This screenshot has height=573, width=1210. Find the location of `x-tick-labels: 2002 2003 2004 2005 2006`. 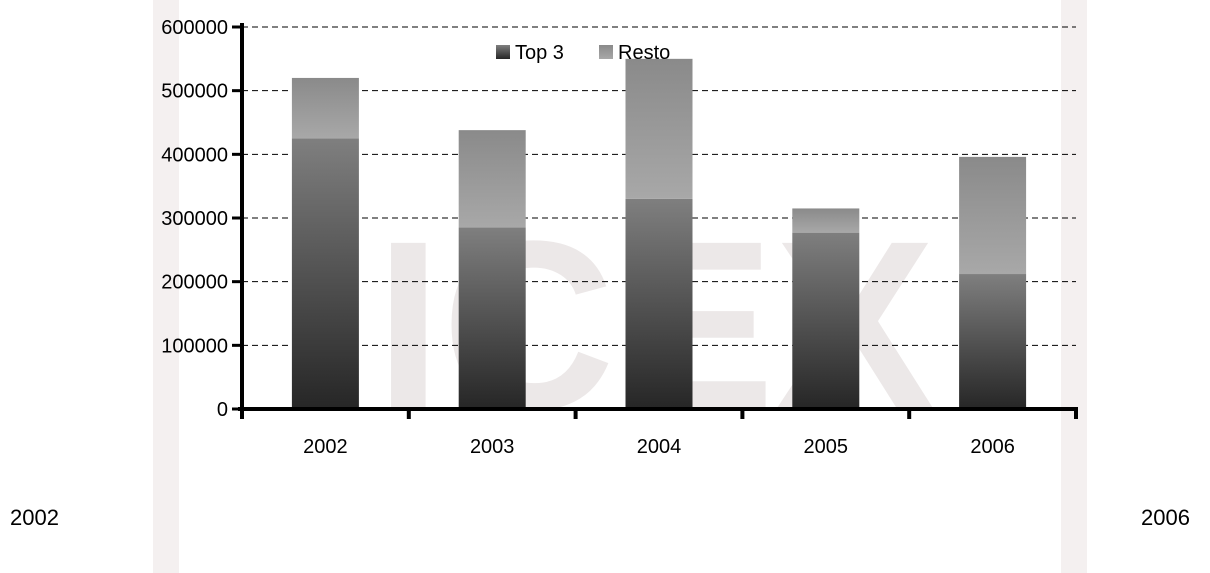

x-tick-labels: 2002 2003 2004 2005 2006 is located at coordinates (659, 447).